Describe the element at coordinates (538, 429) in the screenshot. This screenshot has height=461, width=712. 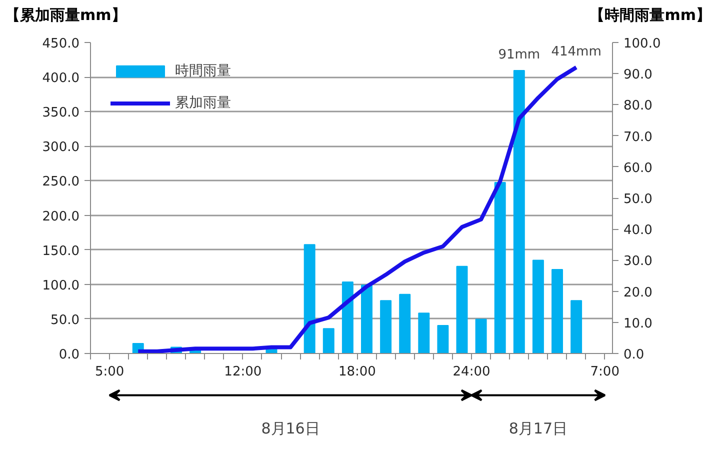
I see `text: 8月17日` at that location.